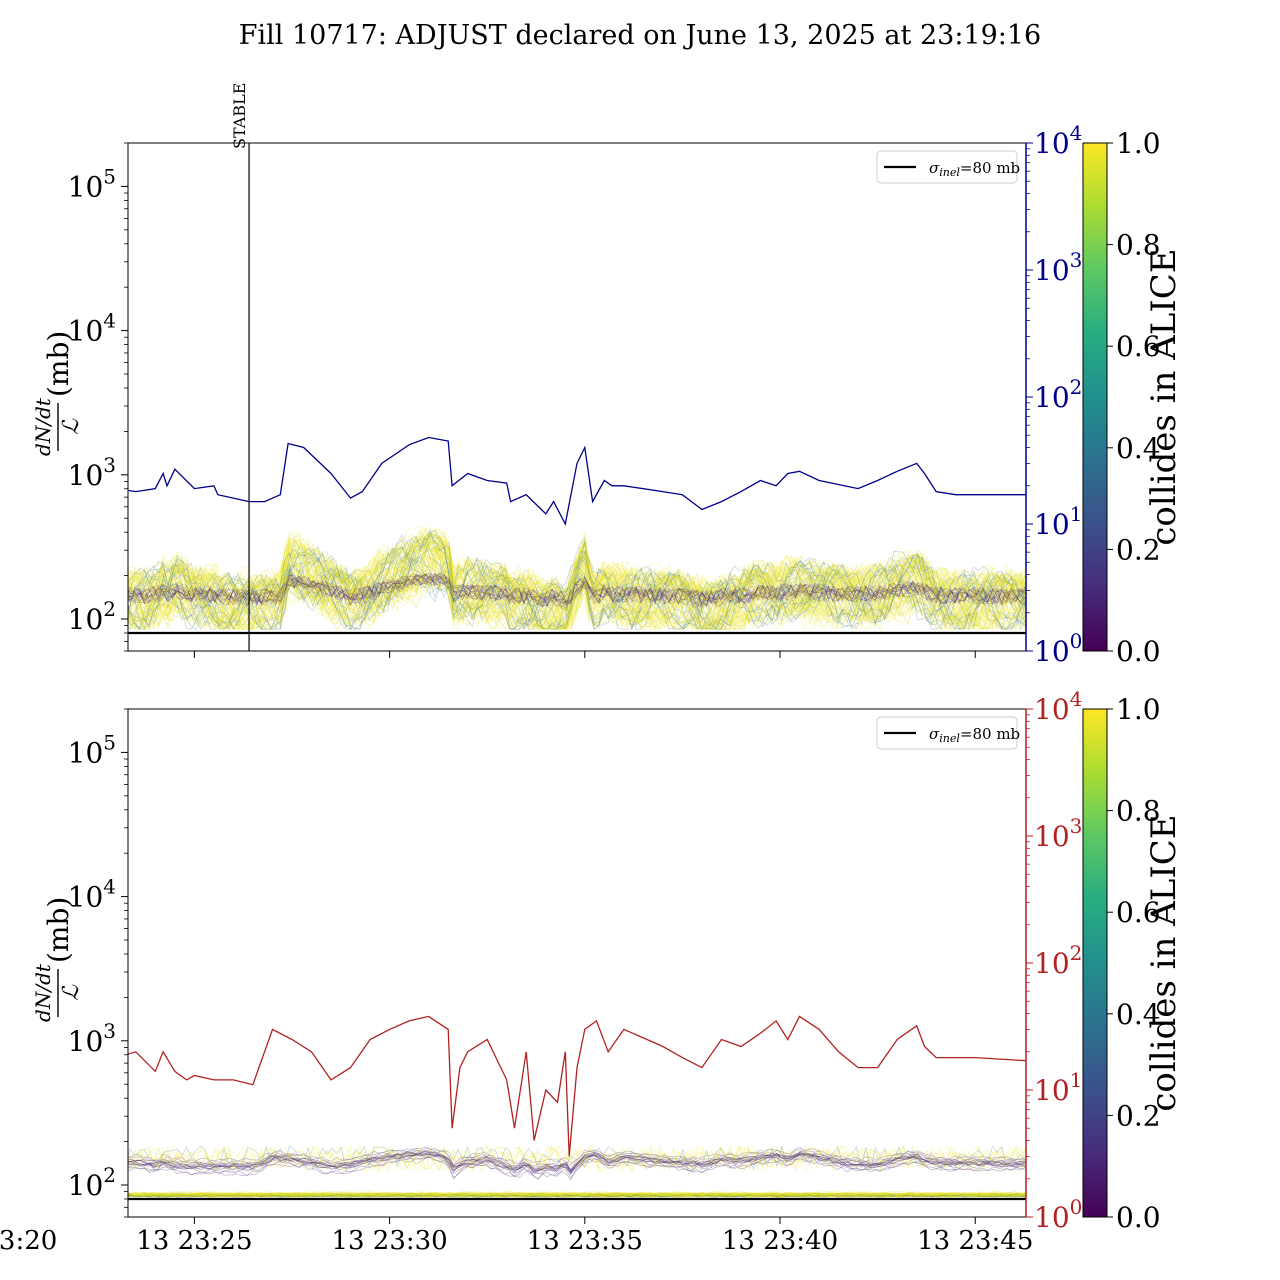  Describe the element at coordinates (577, 1108) in the screenshot. I see `plot-area` at that location.